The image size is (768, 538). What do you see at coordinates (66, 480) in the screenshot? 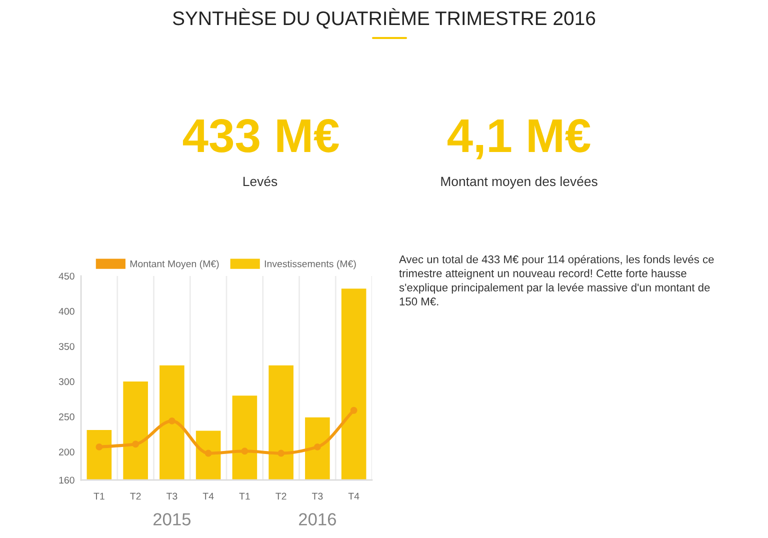
I see `y-tick-label: 160` at bounding box center [66, 480].